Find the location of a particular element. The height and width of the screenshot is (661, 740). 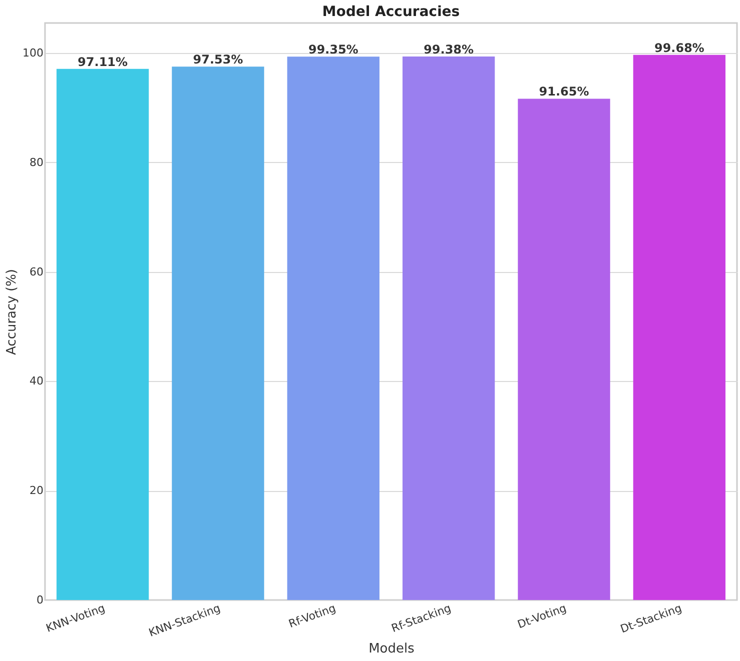

x-axis-title: Models is located at coordinates (391, 649).